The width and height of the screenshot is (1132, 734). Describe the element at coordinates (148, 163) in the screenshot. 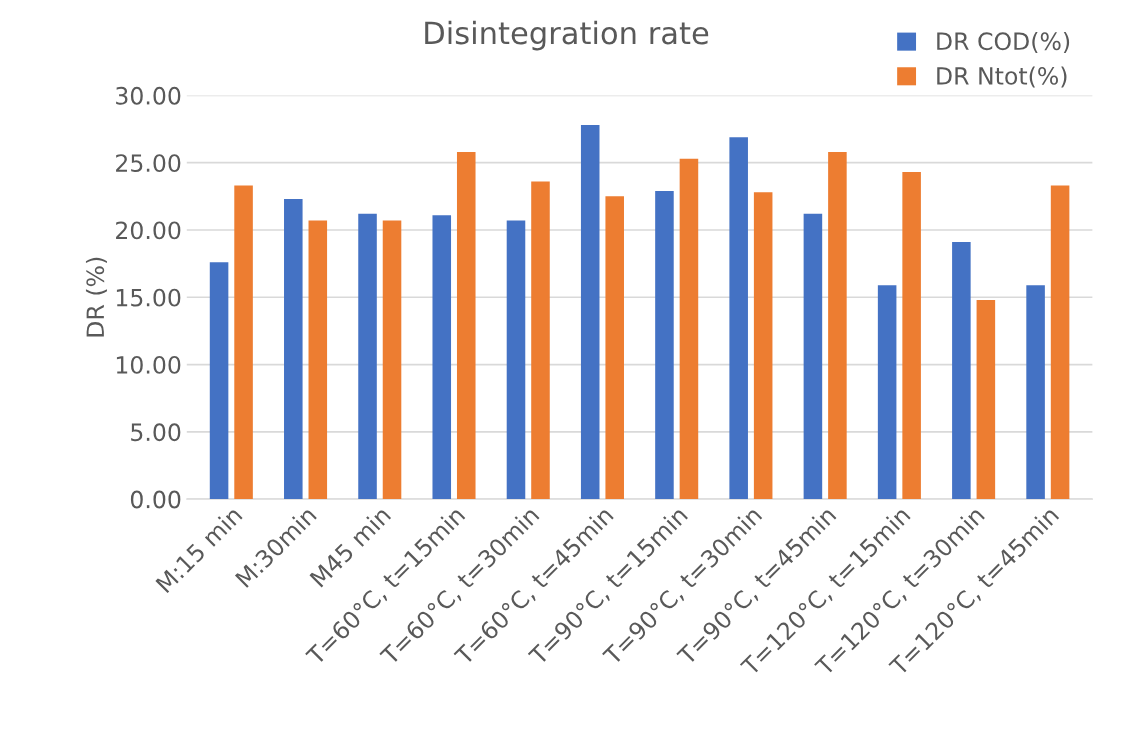

I see `y-tick-label: 25.00` at that location.